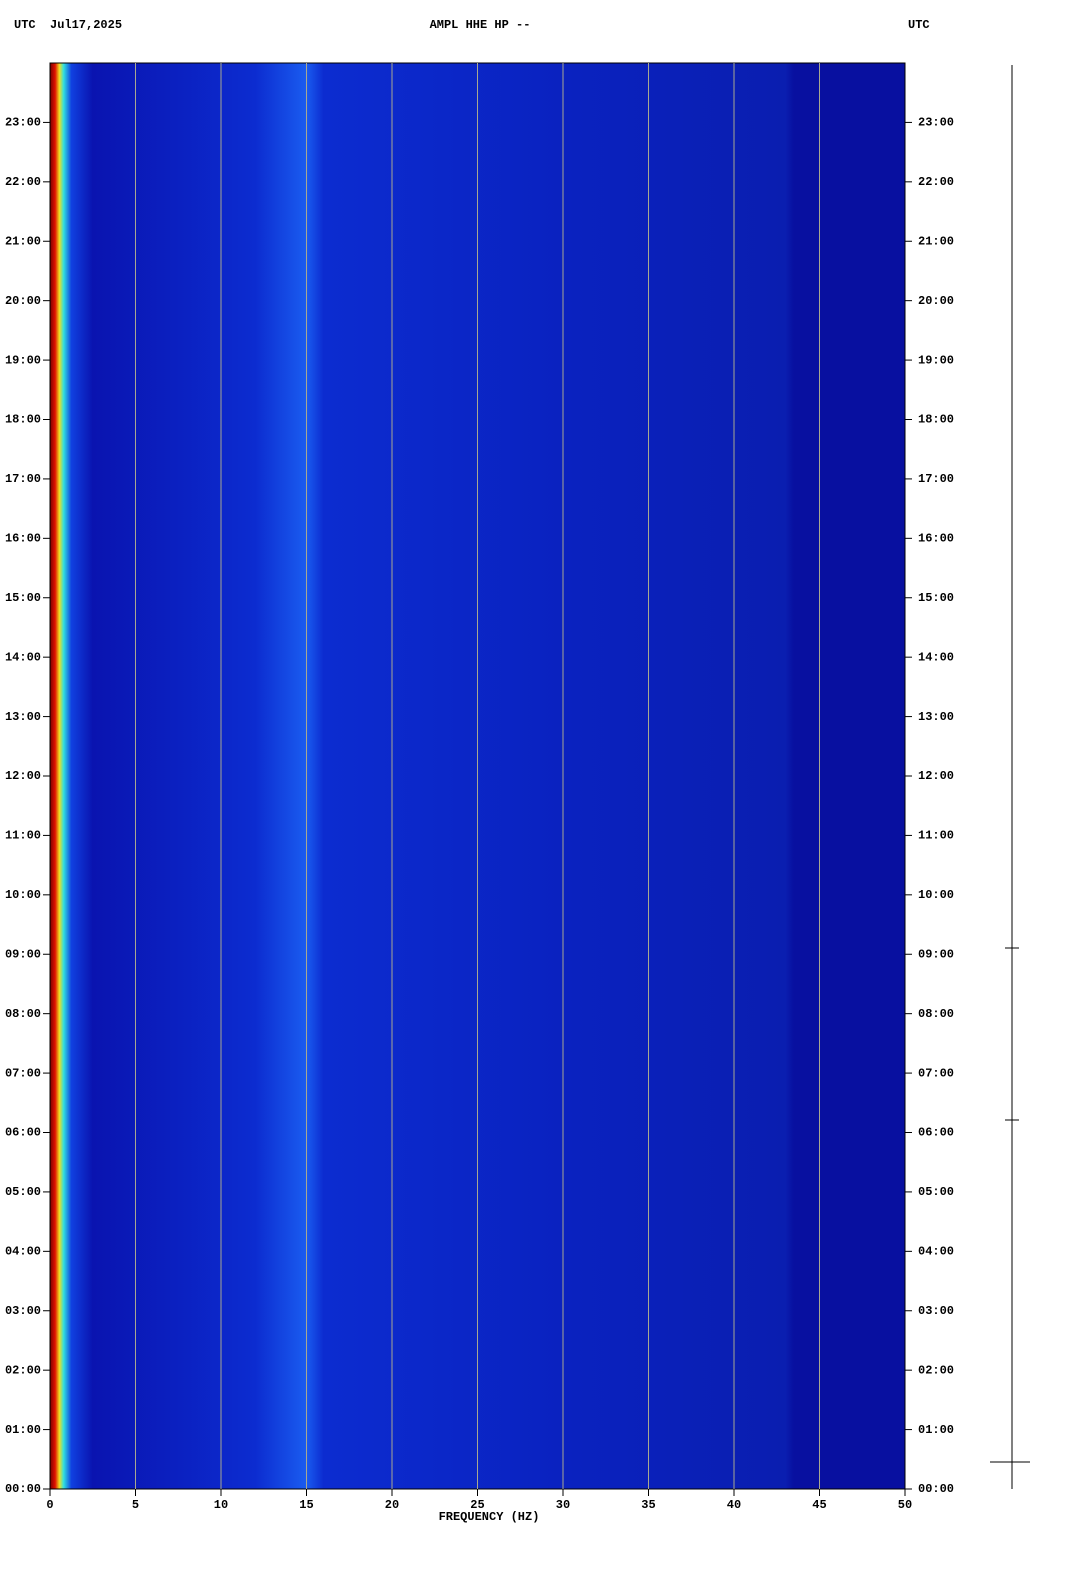  I want to click on x-tick-label: 20, so click(392, 1505).